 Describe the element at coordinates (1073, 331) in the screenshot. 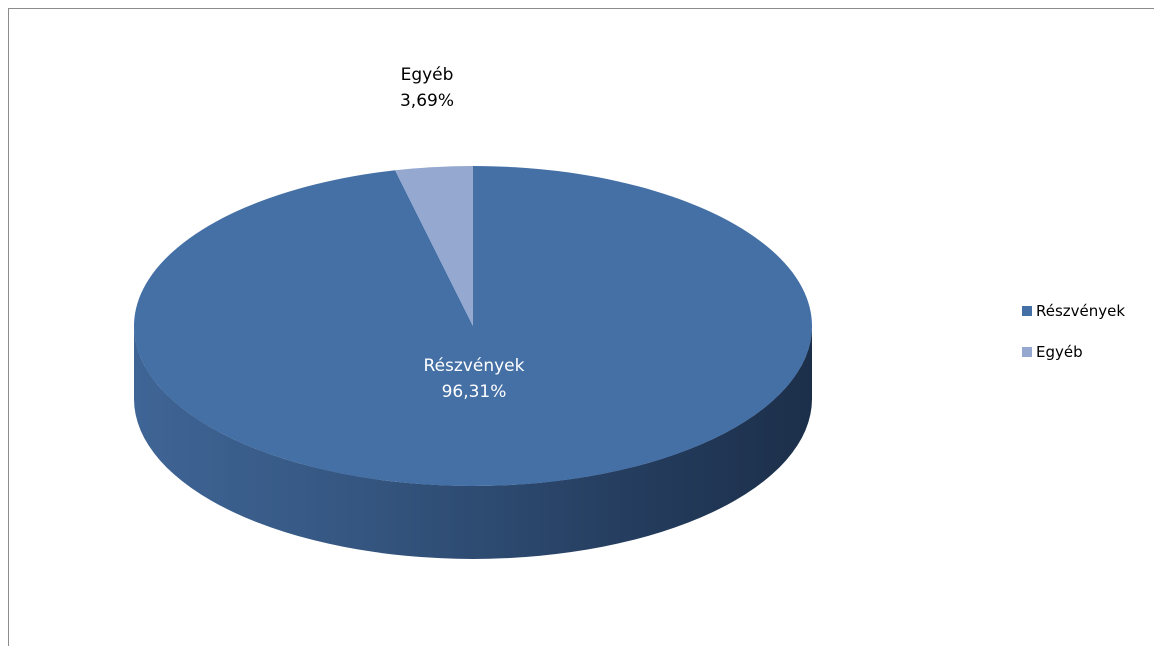

I see `legend: Részvények Egyéb` at that location.